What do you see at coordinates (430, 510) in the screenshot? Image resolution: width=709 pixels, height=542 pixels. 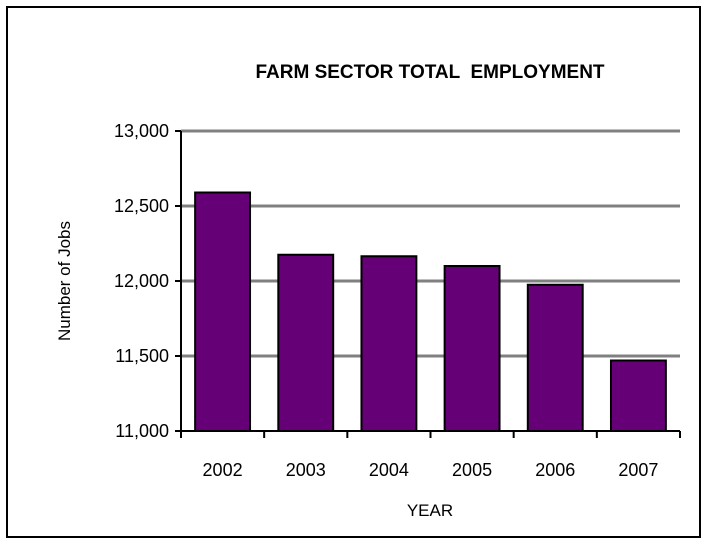 I see `x-axis-label: YEAR` at bounding box center [430, 510].